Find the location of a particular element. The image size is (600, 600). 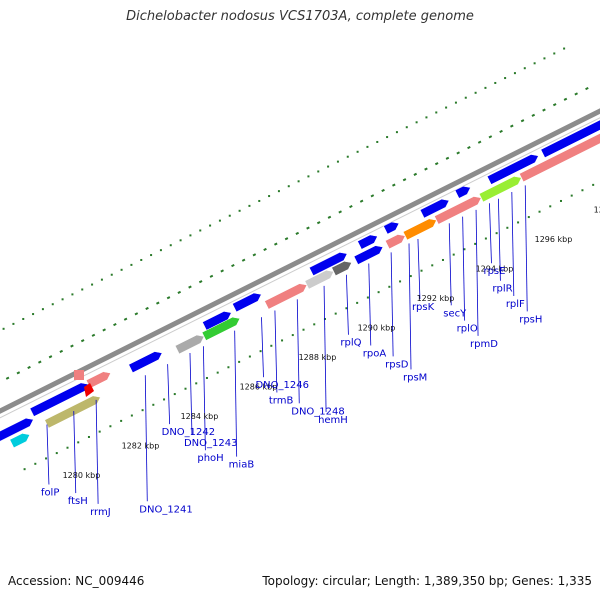

gene-label-folp: folP is located at coordinates (50, 492).